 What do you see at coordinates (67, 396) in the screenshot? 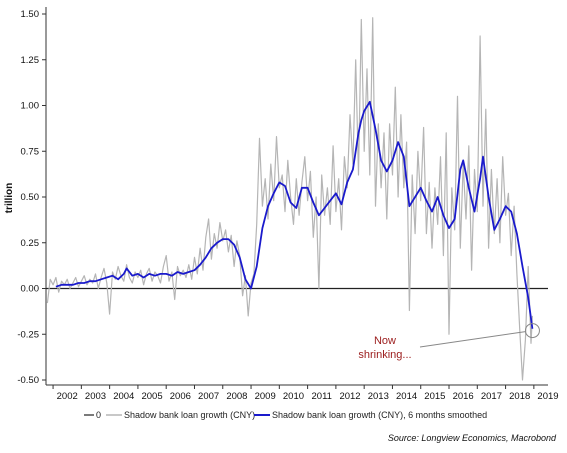
I see `x-tick-label: 2002` at bounding box center [67, 396].